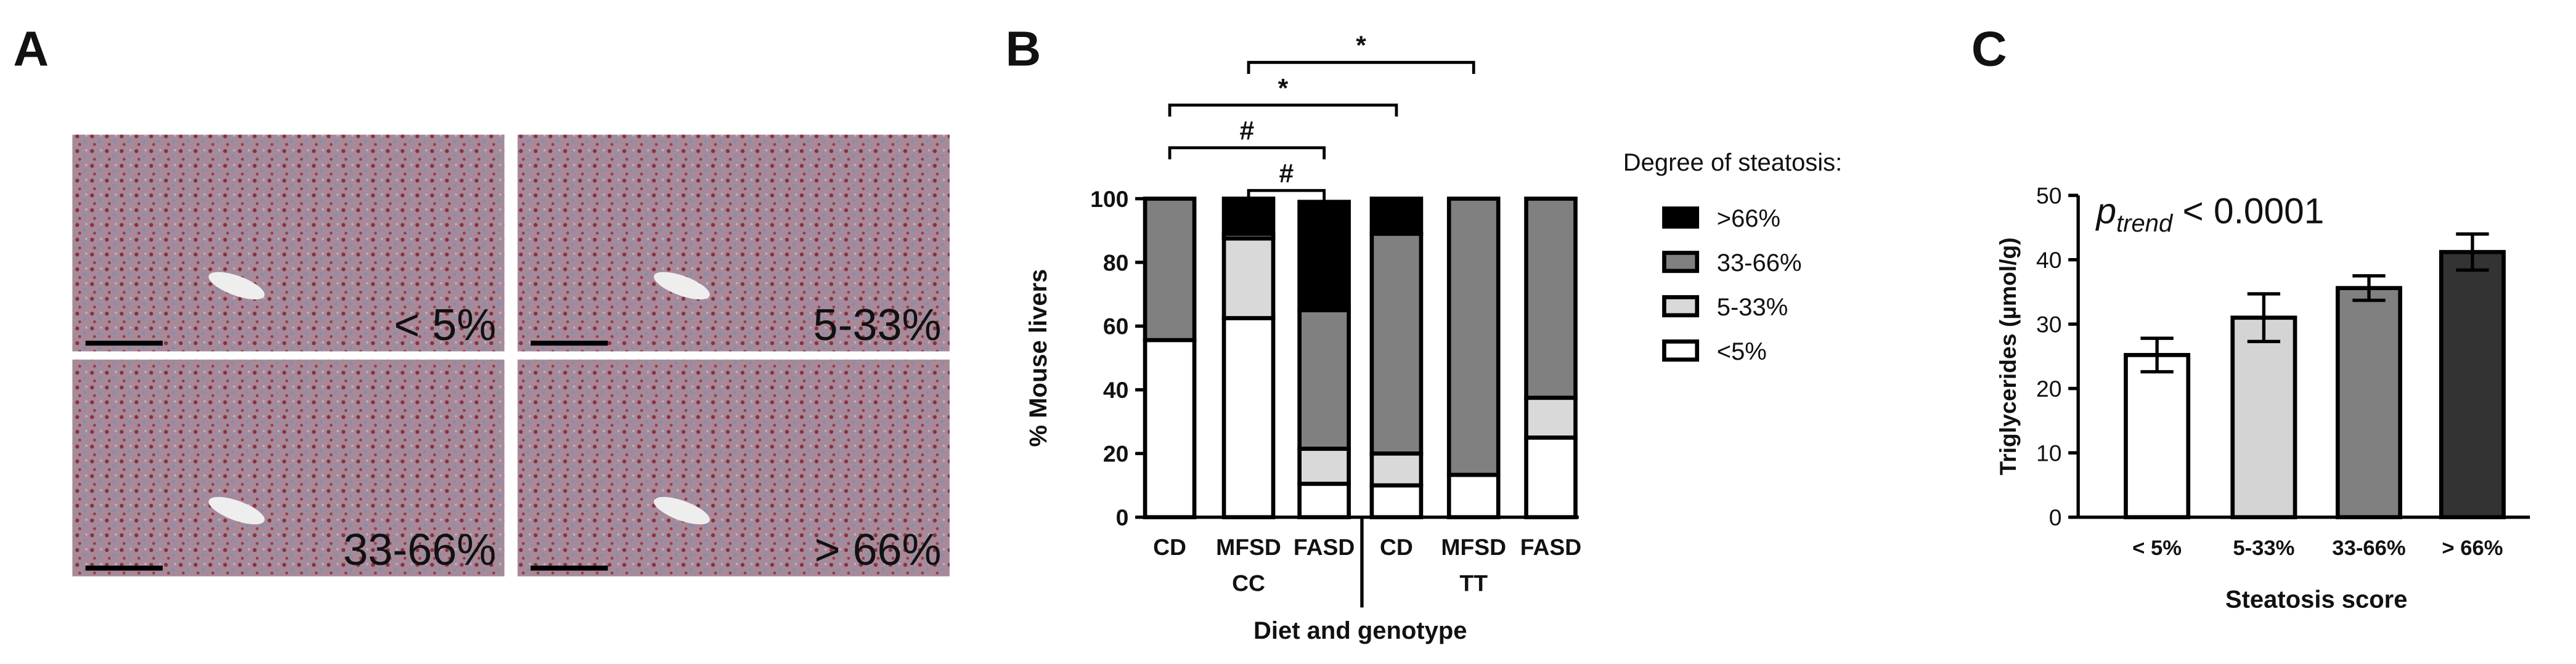 The height and width of the screenshot is (664, 2576). What do you see at coordinates (2008, 356) in the screenshot?
I see `y-axis-label: Triglycerides (µmol/g)` at bounding box center [2008, 356].